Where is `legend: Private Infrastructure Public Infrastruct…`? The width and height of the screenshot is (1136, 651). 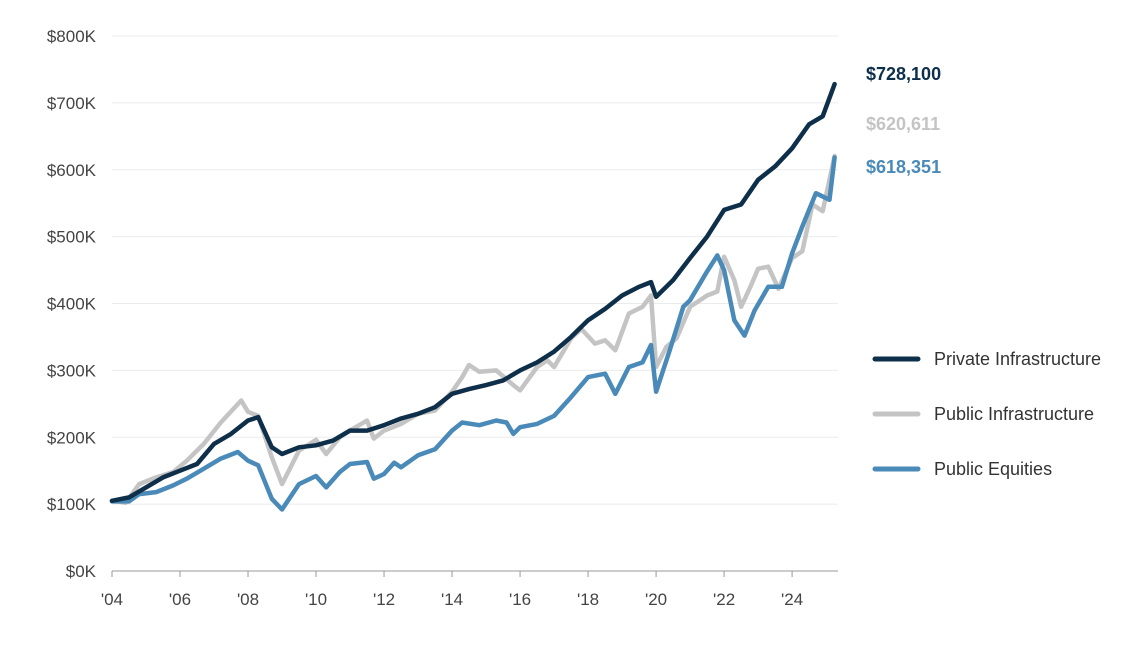 legend: Private Infrastructure Public Infrastruct… is located at coordinates (986, 414).